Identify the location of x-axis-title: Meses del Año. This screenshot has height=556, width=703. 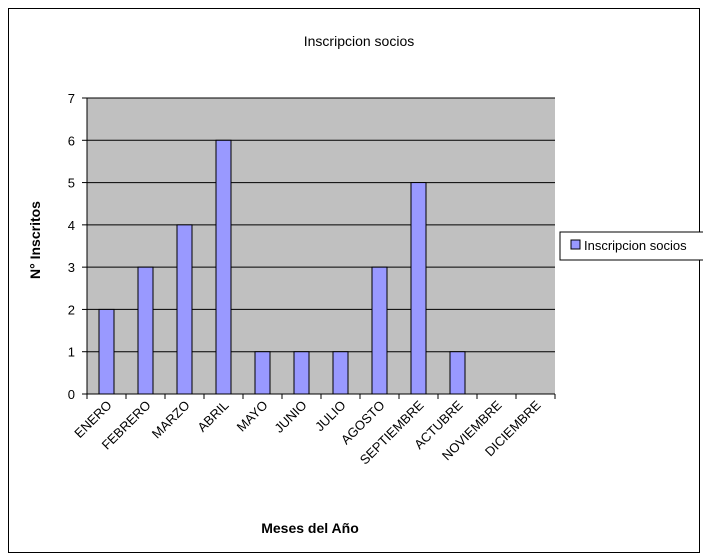
(310, 528).